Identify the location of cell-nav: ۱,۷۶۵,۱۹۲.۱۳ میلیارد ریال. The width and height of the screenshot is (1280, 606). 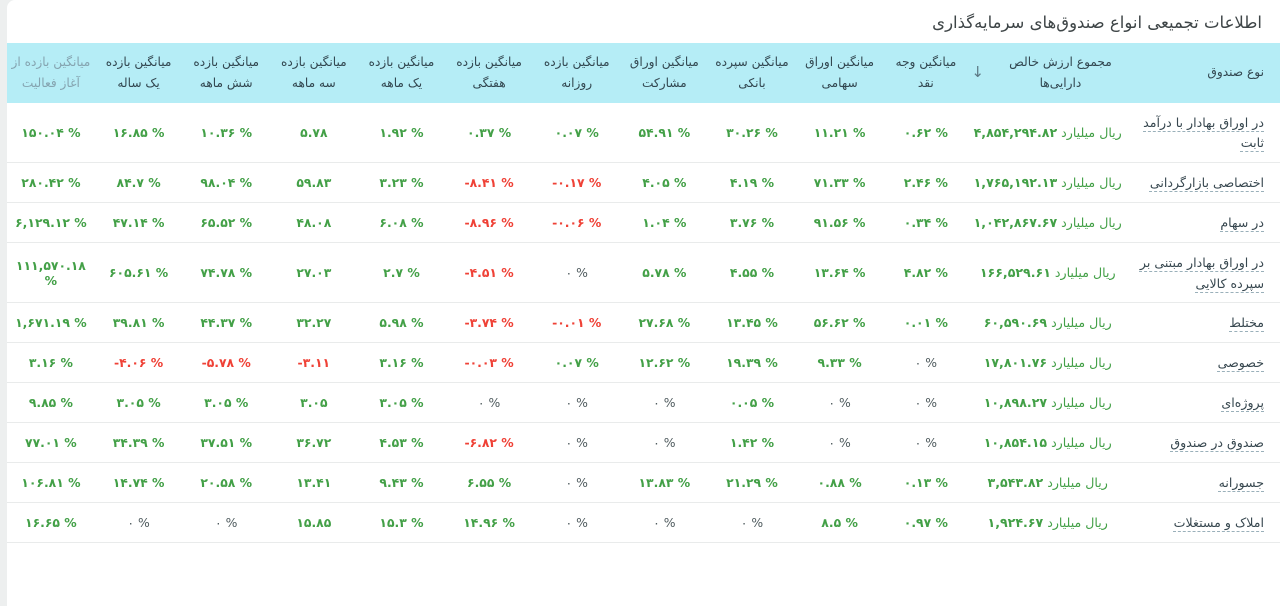
(1047, 183).